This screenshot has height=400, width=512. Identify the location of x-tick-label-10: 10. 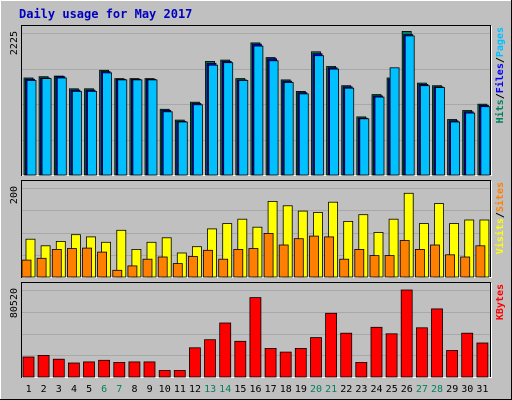
(165, 389).